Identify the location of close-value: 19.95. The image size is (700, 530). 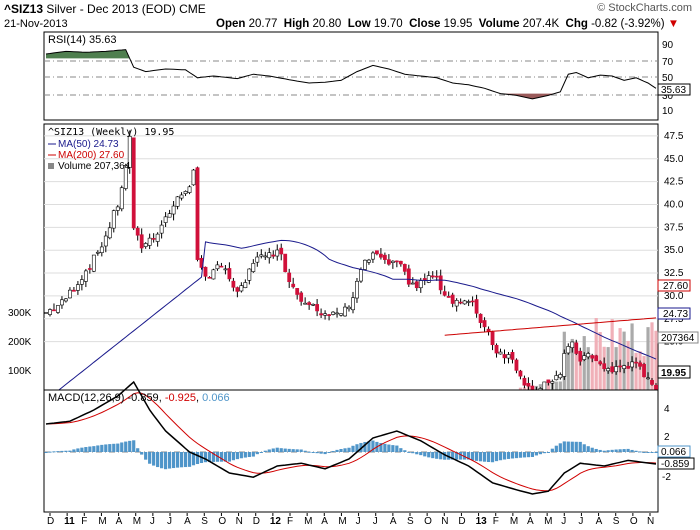
(458, 24).